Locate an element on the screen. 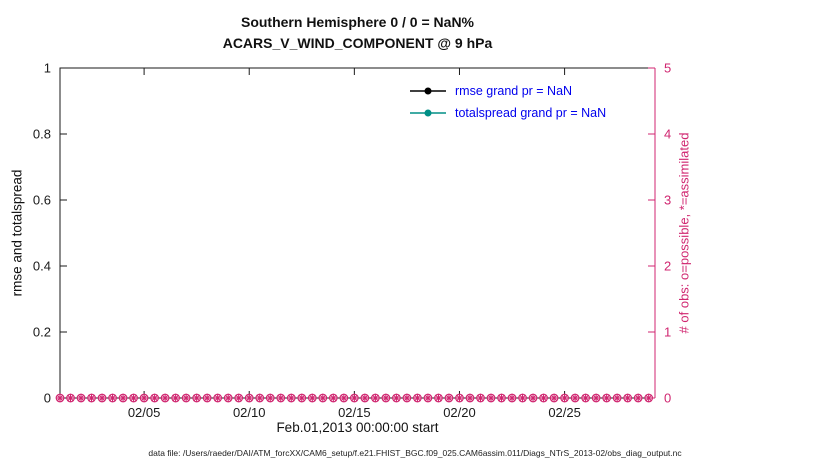  x-axis-label: Feb.01,2013 00:00:00 start is located at coordinates (357, 427).